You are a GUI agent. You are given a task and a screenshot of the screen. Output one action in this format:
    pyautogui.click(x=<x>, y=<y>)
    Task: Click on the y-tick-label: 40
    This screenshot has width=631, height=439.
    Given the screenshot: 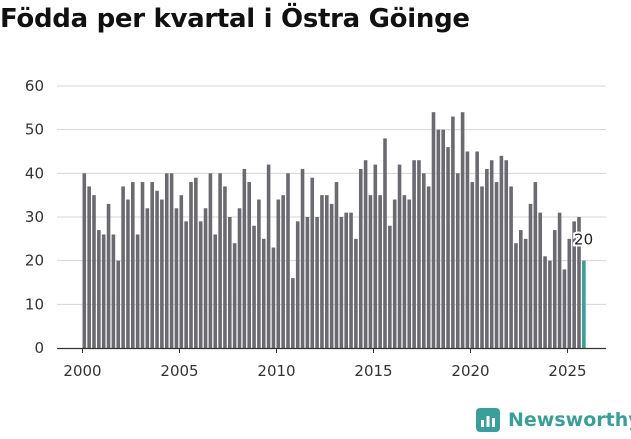 What is the action you would take?
    pyautogui.click(x=34, y=173)
    